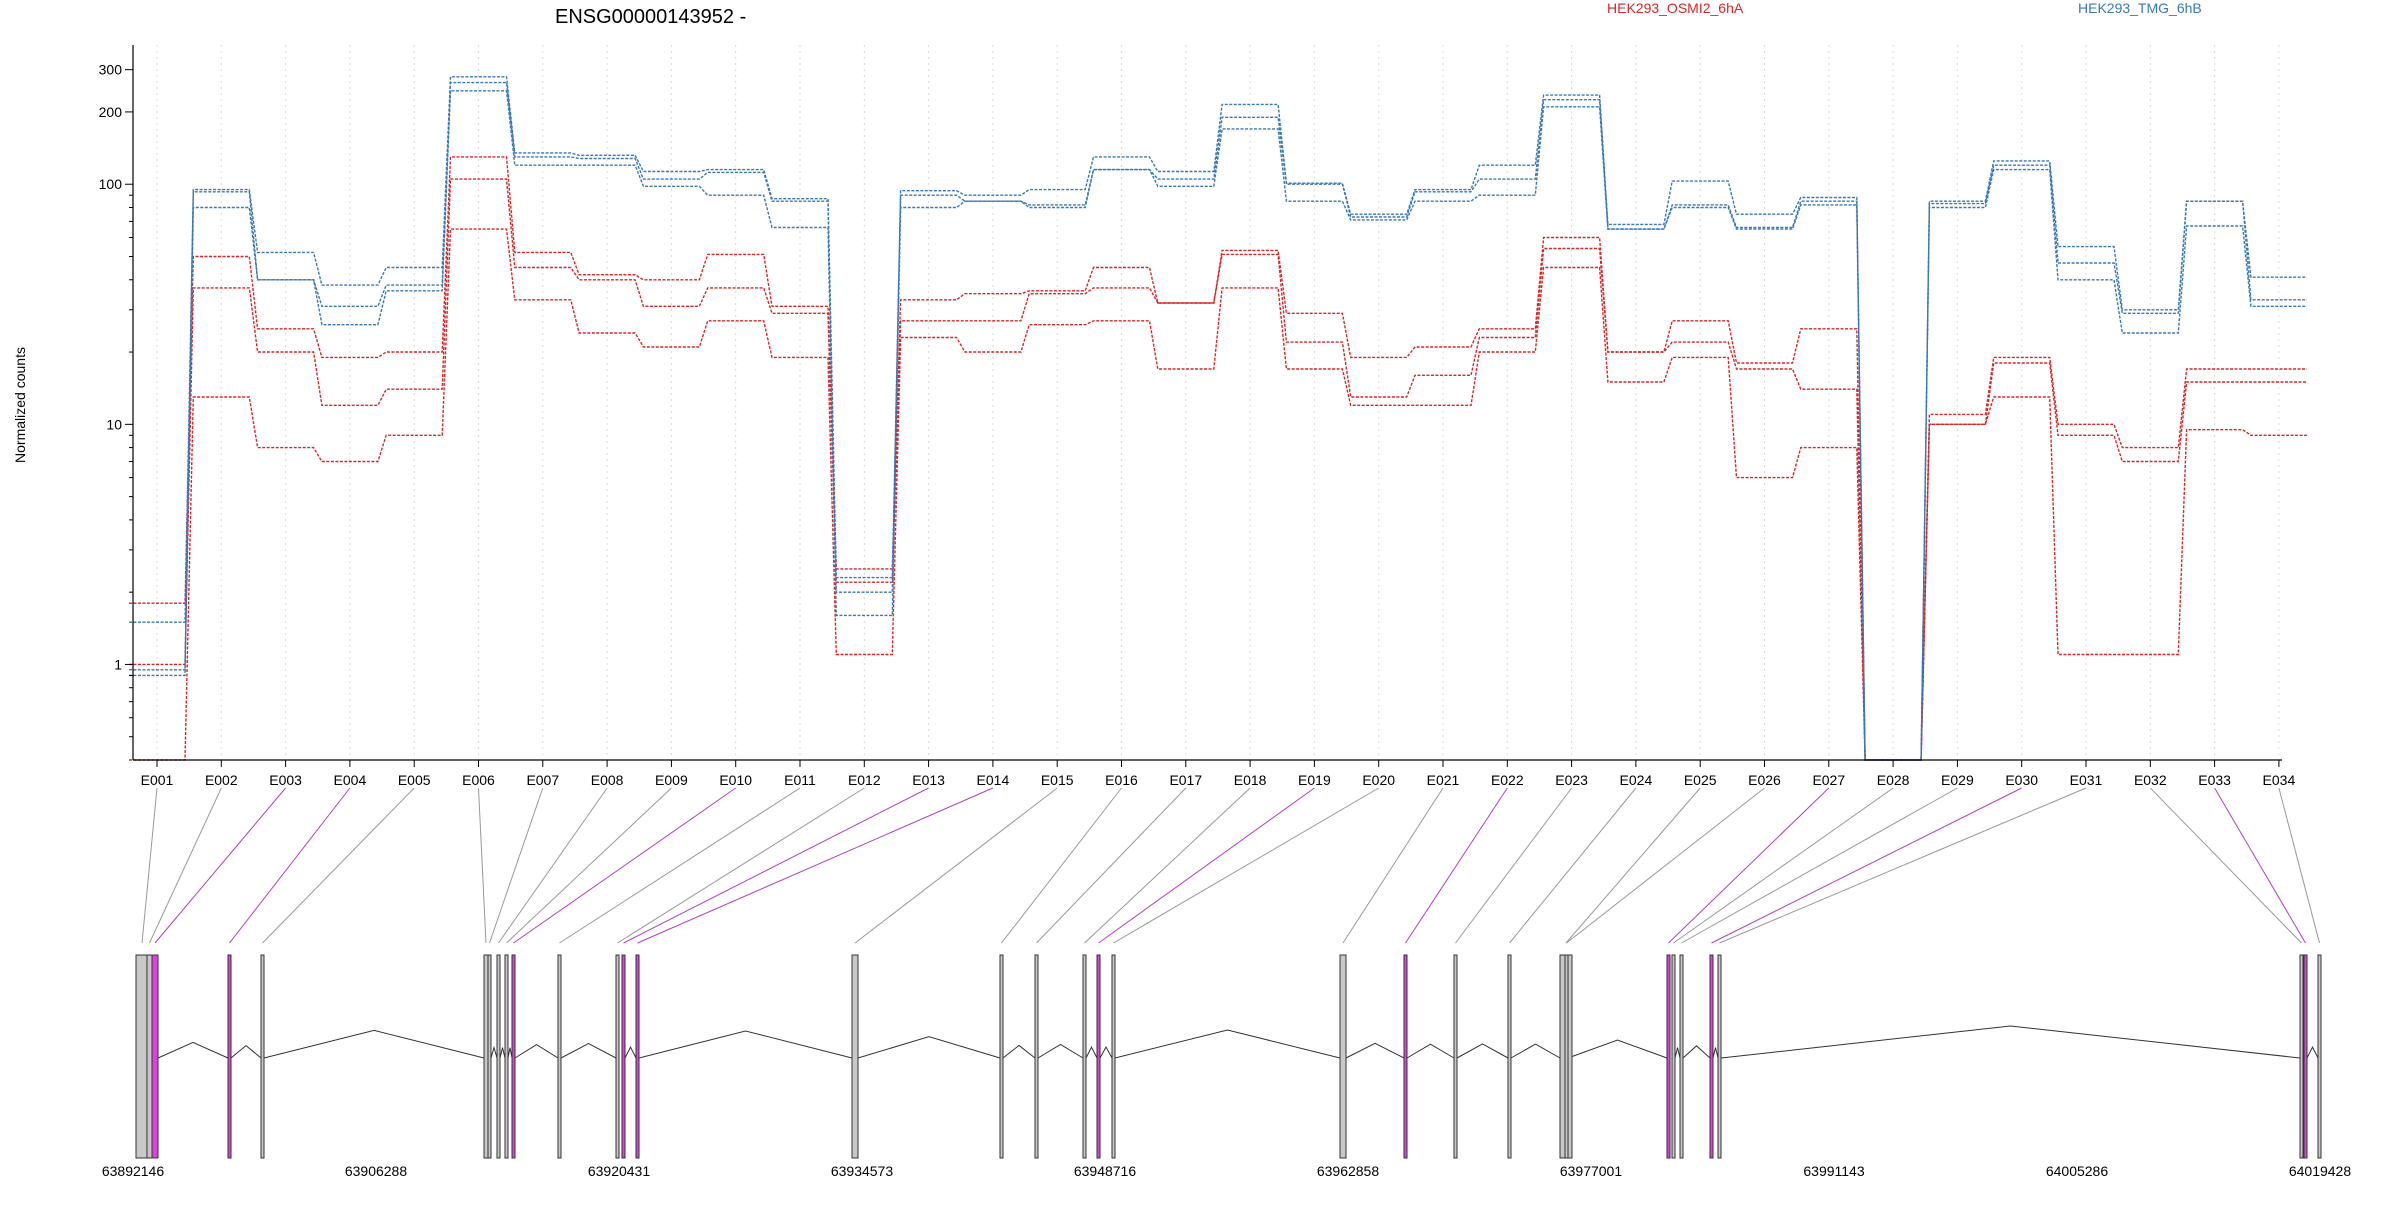  What do you see at coordinates (157, 780) in the screenshot?
I see `x-tick-label: E001` at bounding box center [157, 780].